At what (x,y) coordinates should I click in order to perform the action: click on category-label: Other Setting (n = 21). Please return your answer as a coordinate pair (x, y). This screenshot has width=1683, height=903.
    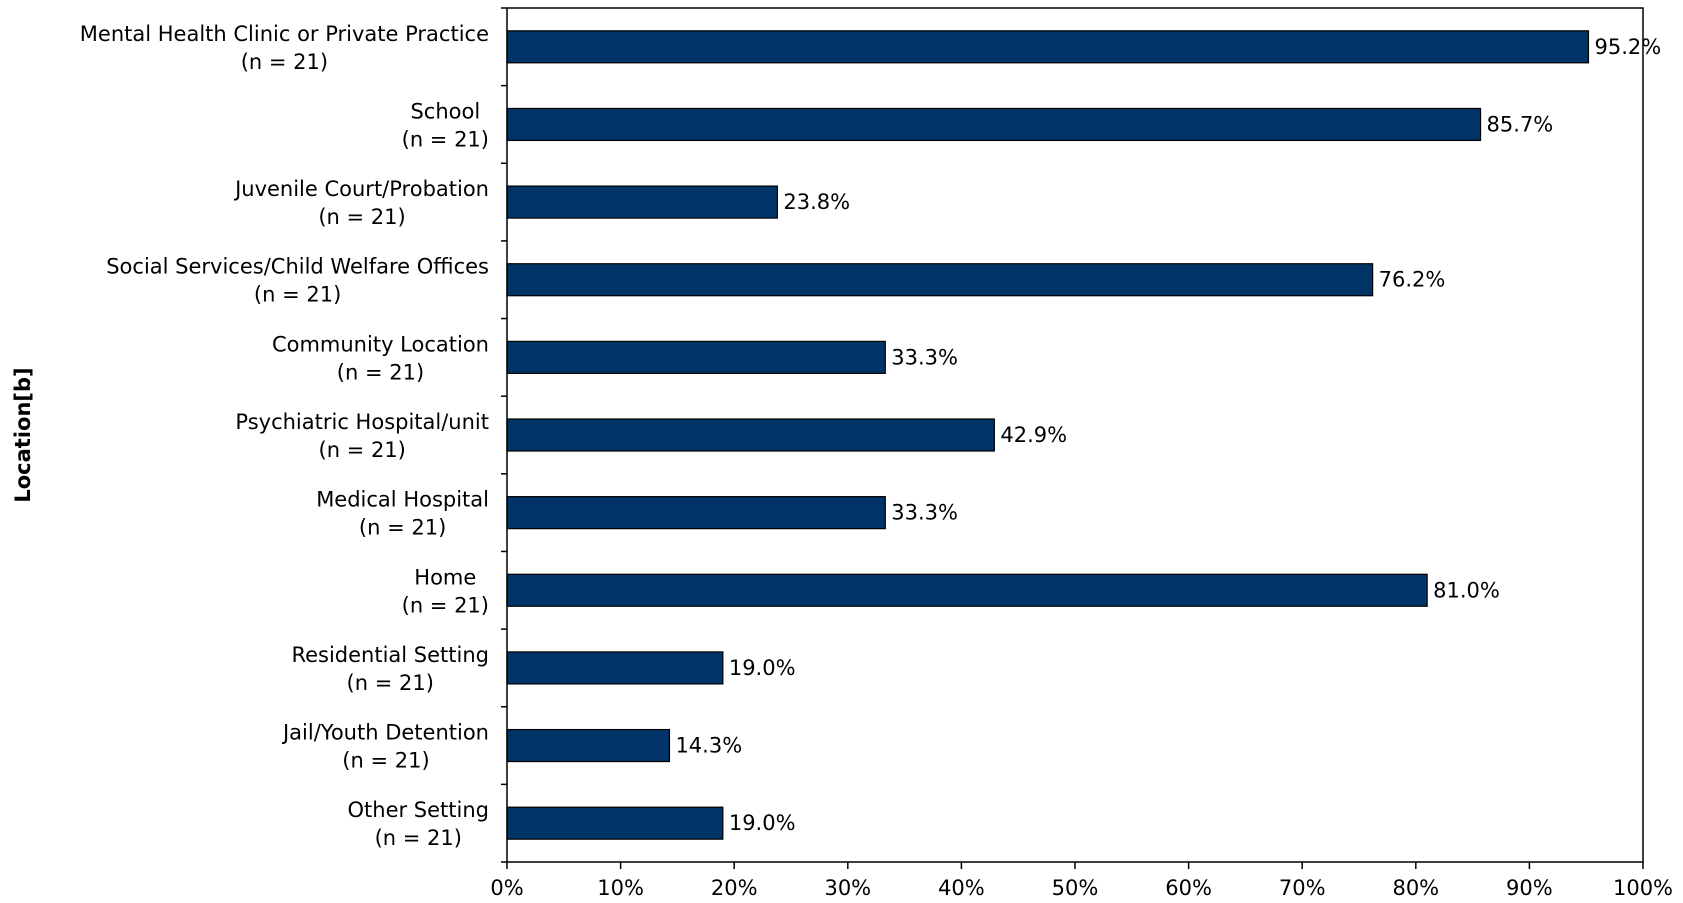
    Looking at the image, I should click on (419, 824).